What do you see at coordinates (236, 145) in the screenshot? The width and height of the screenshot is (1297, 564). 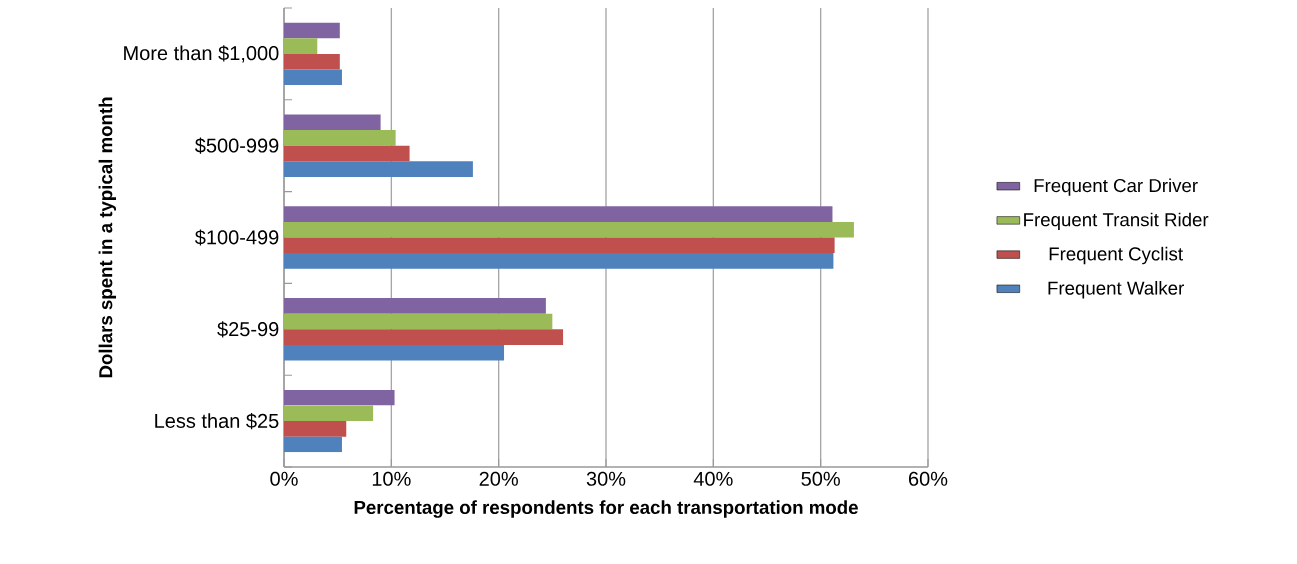 I see `y-tick-label: $500-999` at bounding box center [236, 145].